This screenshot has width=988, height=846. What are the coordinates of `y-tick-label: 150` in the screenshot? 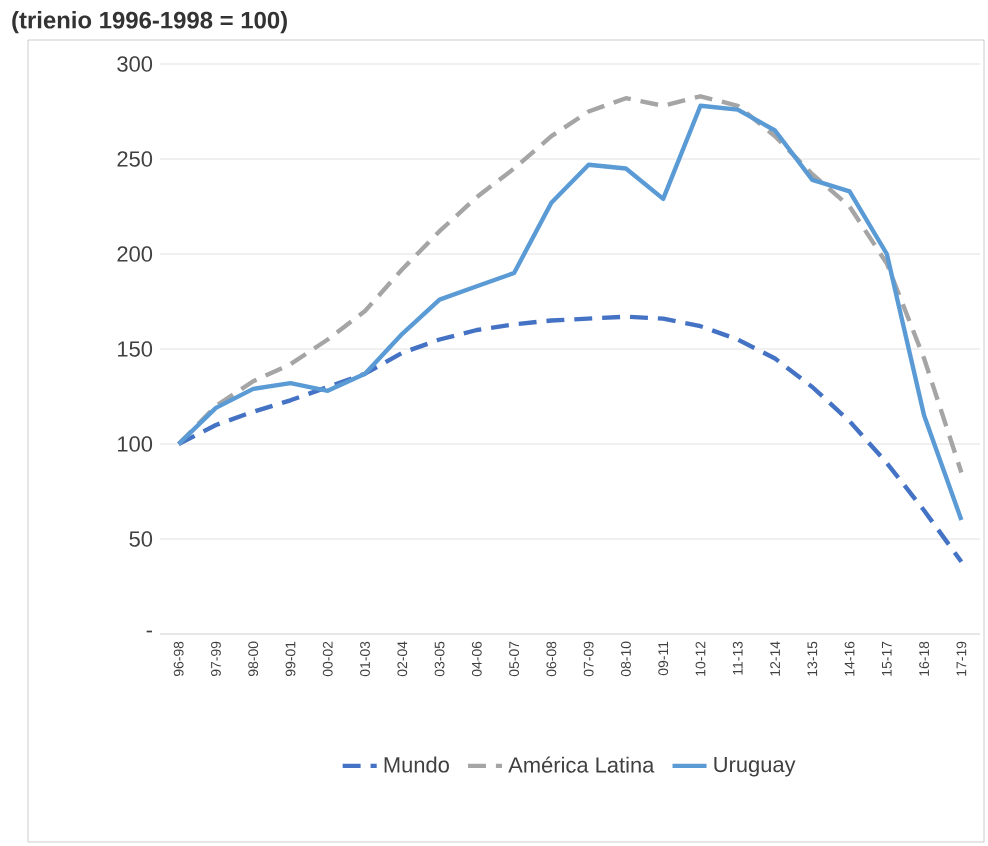 It's located at (135, 349).